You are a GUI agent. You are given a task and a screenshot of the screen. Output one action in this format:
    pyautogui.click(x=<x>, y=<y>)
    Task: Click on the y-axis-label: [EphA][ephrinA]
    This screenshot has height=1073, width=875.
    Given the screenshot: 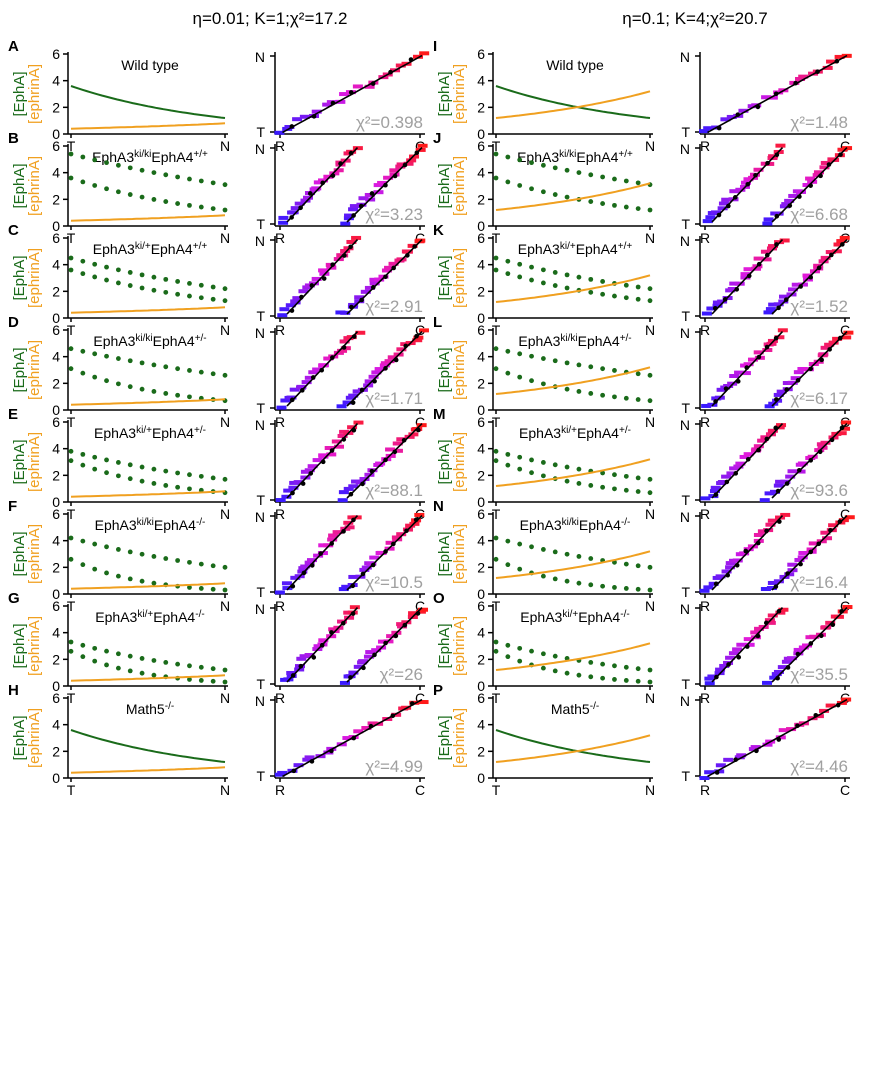 What is the action you would take?
    pyautogui.click(x=452, y=554)
    